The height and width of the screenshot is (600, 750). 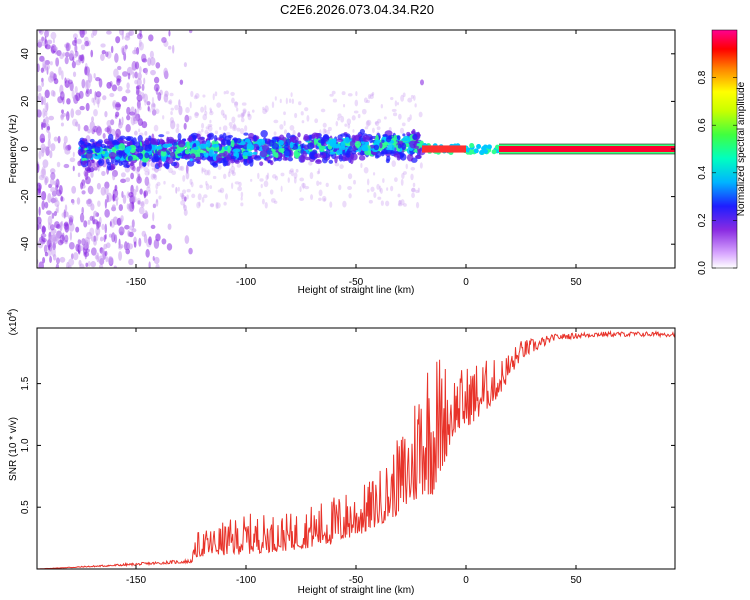 What do you see at coordinates (587, 149) in the screenshot?
I see `spectrogram-line-core` at bounding box center [587, 149].